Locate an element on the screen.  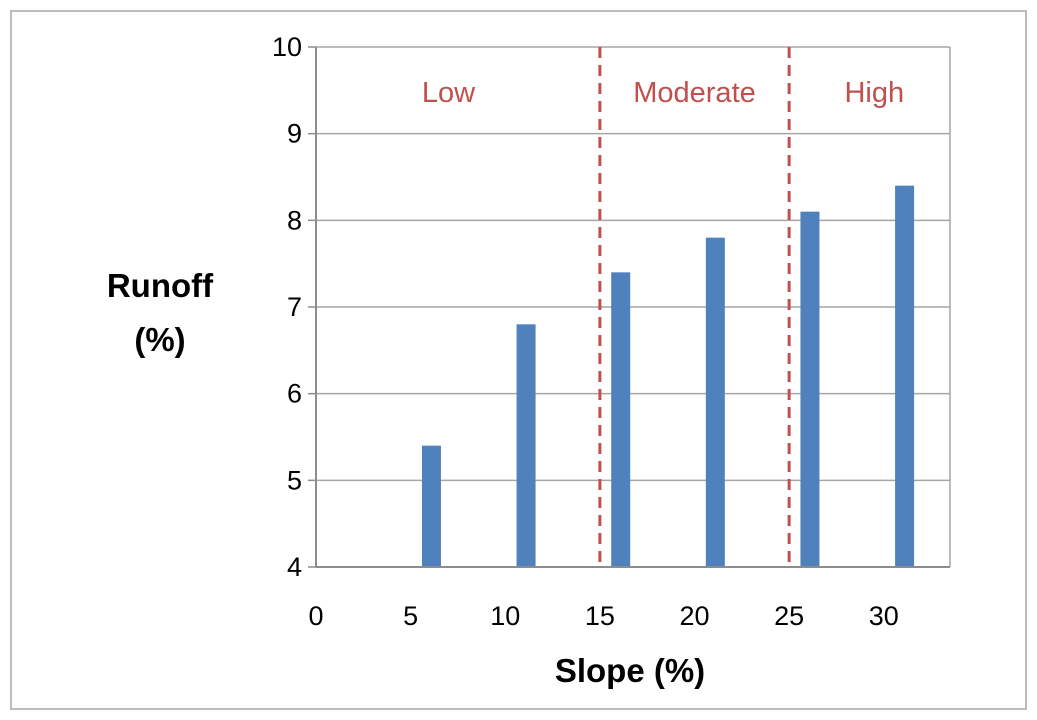
y-tick-label-5: 5 is located at coordinates (294, 480).